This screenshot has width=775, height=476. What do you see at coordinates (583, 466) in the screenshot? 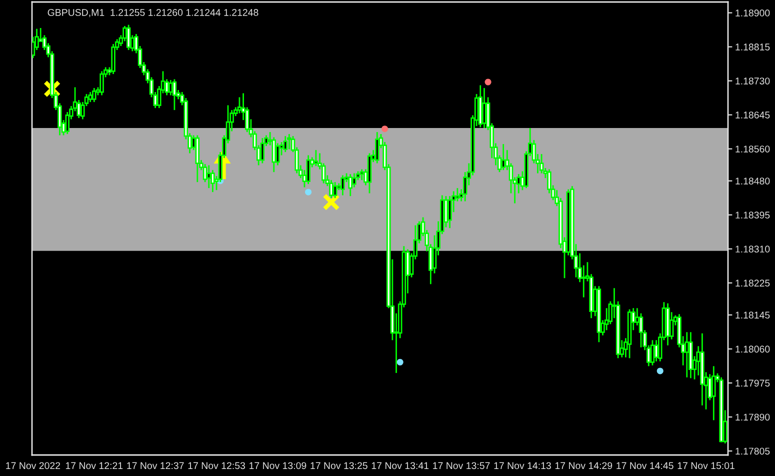
I see `x-tick-label: 17 Nov 14:29` at bounding box center [583, 466].